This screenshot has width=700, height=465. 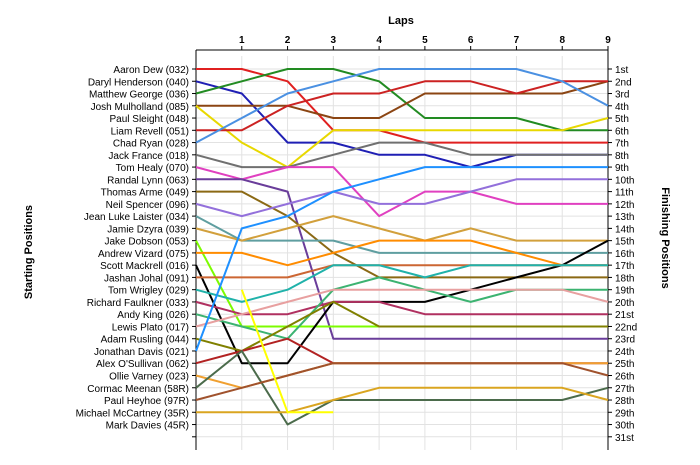 What do you see at coordinates (624, 352) in the screenshot?
I see `finish-position-label: 24th` at bounding box center [624, 352].